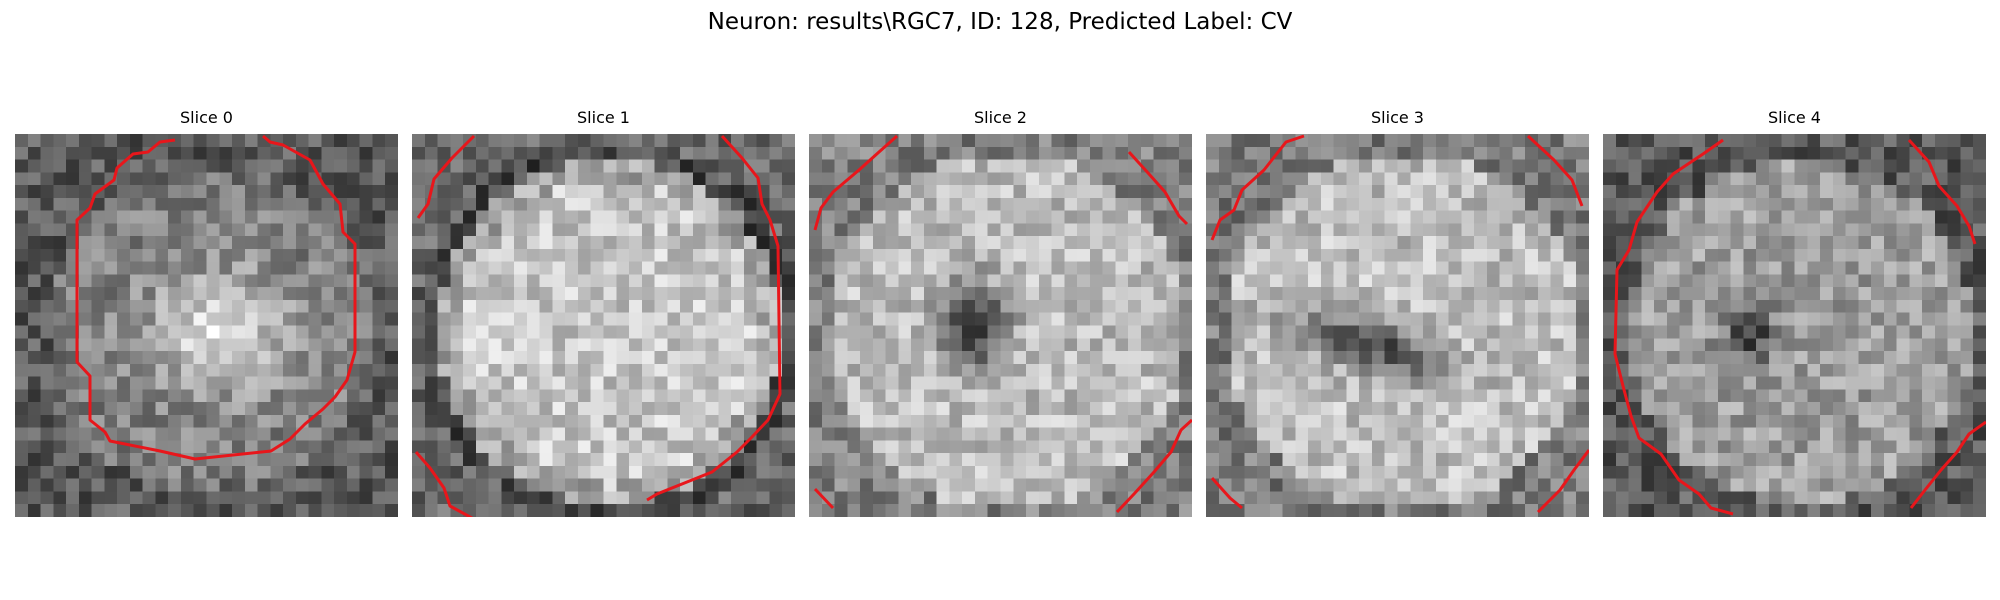 The image size is (2000, 600). What do you see at coordinates (1794, 117) in the screenshot?
I see `slice-title: Slice 4` at bounding box center [1794, 117].